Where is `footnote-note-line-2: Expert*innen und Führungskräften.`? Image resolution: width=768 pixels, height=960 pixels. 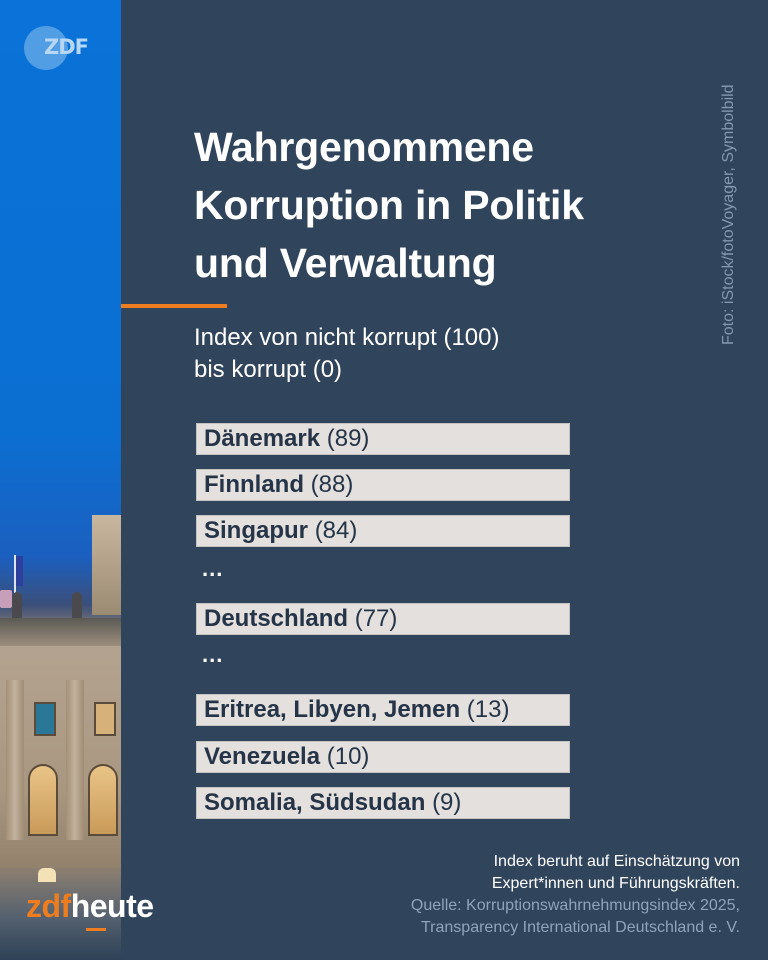
footnote-note-line-2: Expert*innen und Führungskräften. is located at coordinates (615, 883).